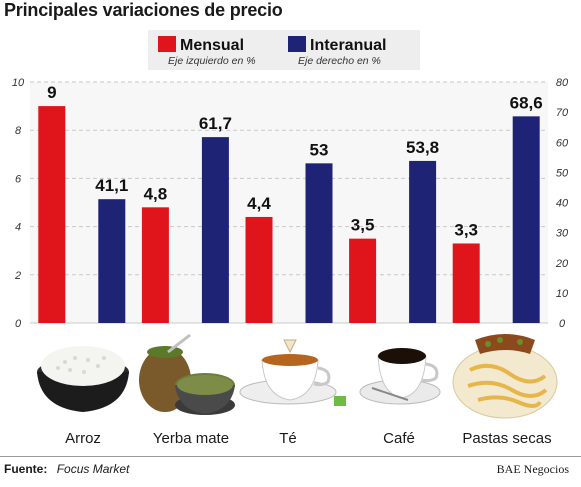 This screenshot has width=581, height=487. I want to click on category-label-yerba-mate: Yerba mate, so click(191, 438).